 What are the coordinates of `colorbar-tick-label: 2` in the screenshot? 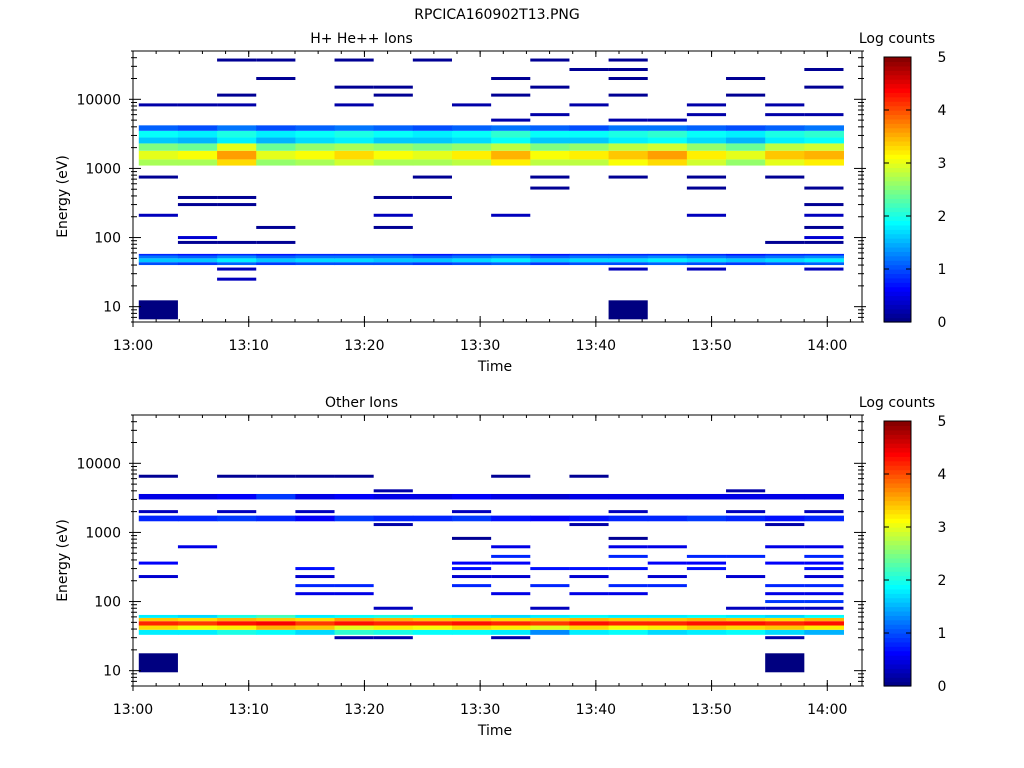 It's located at (942, 217).